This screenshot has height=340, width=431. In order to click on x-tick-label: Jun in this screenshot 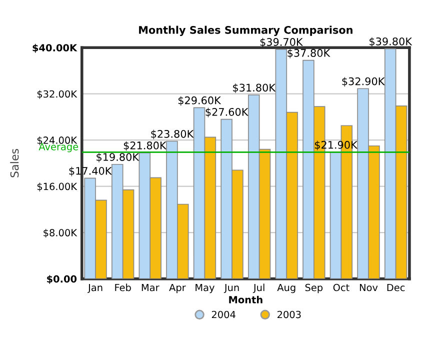, I will do `click(231, 288)`.